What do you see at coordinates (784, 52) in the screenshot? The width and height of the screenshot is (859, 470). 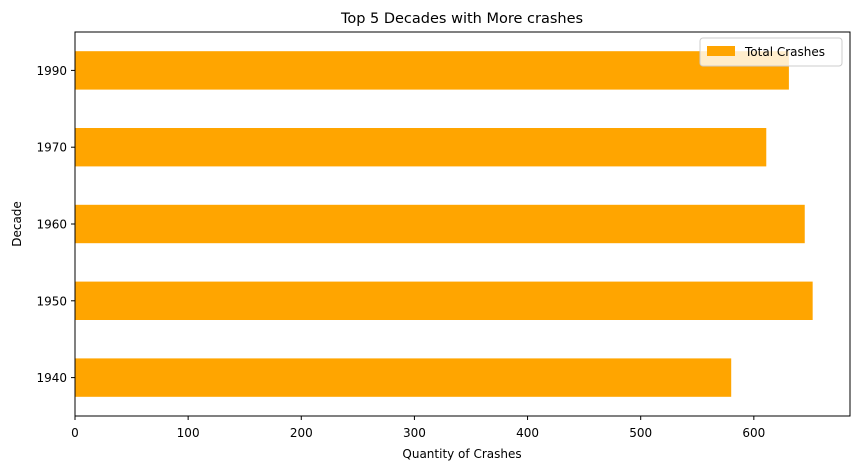 I see `legend-label: Total Crashes` at bounding box center [784, 52].